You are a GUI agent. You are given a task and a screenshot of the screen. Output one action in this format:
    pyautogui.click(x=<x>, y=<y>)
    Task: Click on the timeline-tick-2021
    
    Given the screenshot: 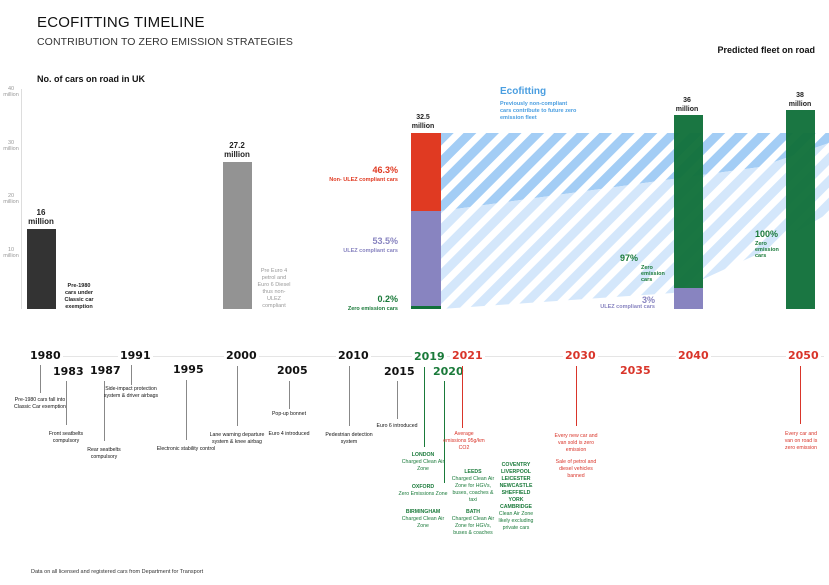 What is the action you would take?
    pyautogui.click(x=462, y=397)
    